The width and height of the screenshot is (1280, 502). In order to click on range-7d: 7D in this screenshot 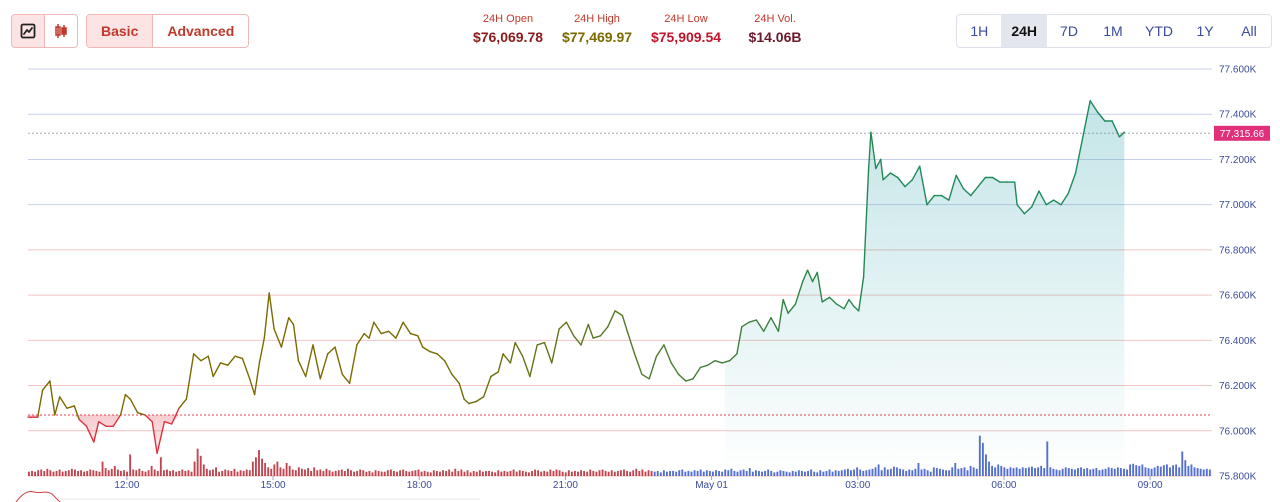, I will do `click(1069, 31)`.